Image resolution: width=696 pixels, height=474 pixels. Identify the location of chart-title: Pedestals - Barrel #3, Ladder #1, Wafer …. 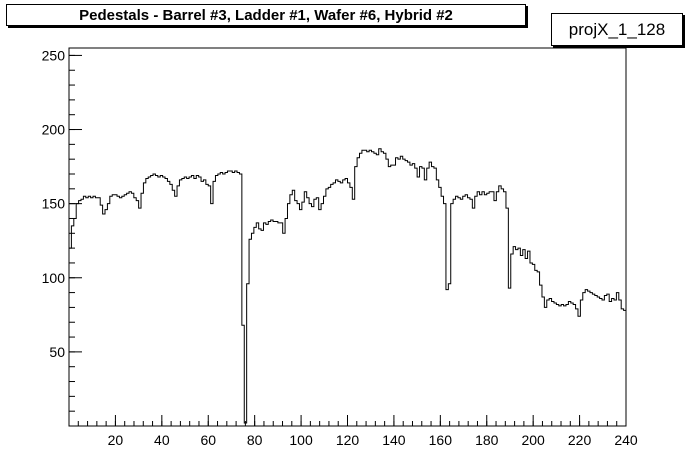
(266, 15).